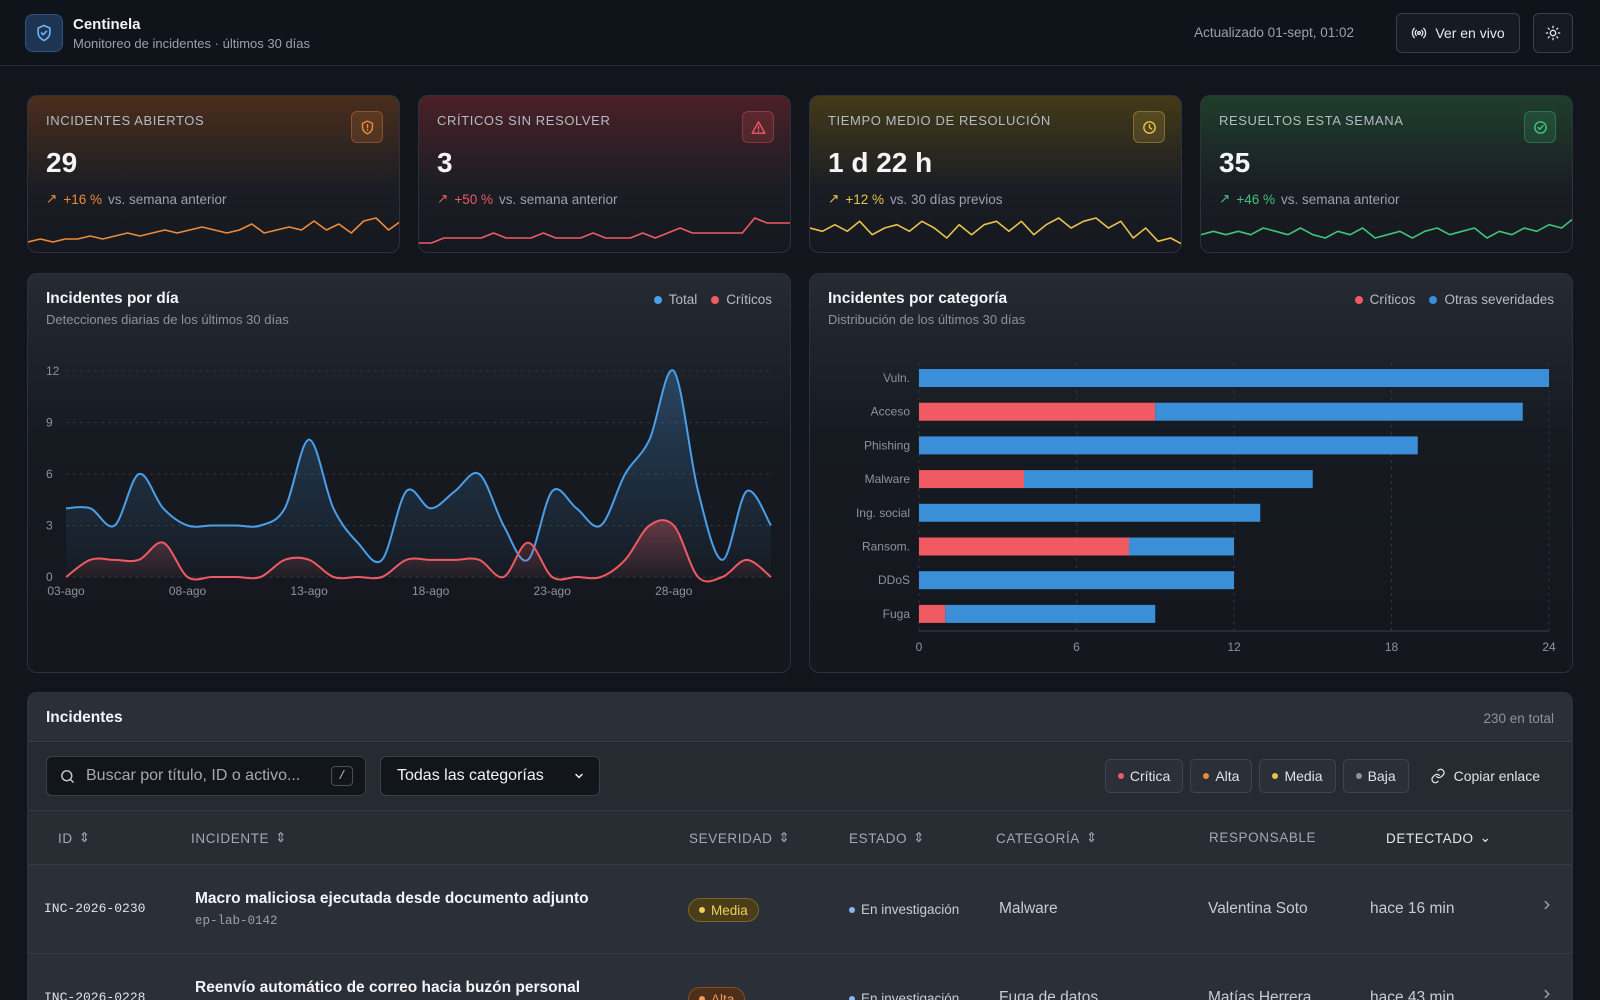  What do you see at coordinates (1470, 33) in the screenshot?
I see `live-view-label: Ver en vivo` at bounding box center [1470, 33].